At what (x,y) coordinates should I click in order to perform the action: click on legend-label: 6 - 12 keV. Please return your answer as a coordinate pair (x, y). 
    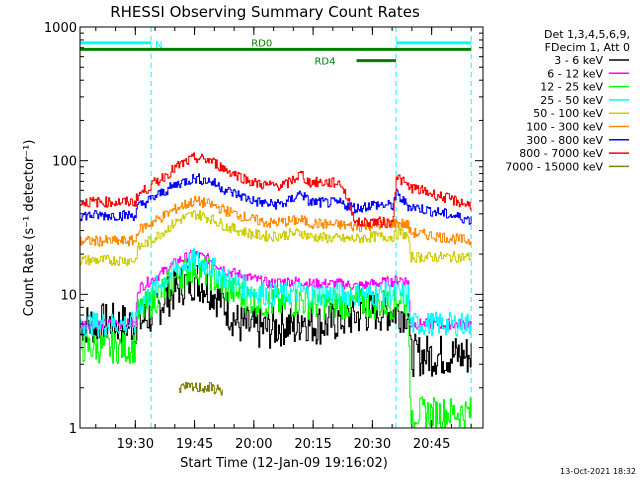
    Looking at the image, I should click on (575, 73).